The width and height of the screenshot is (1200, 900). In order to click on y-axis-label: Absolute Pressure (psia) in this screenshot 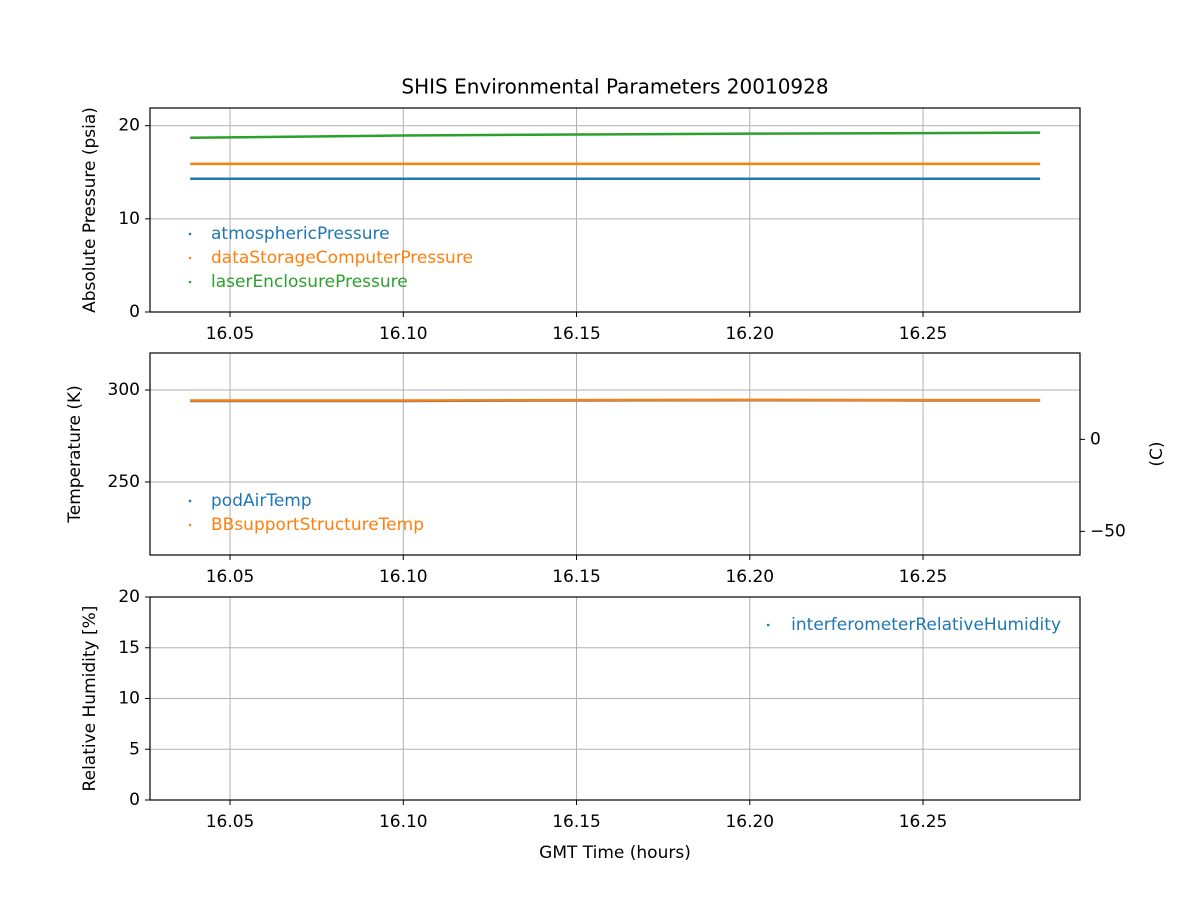, I will do `click(90, 210)`.